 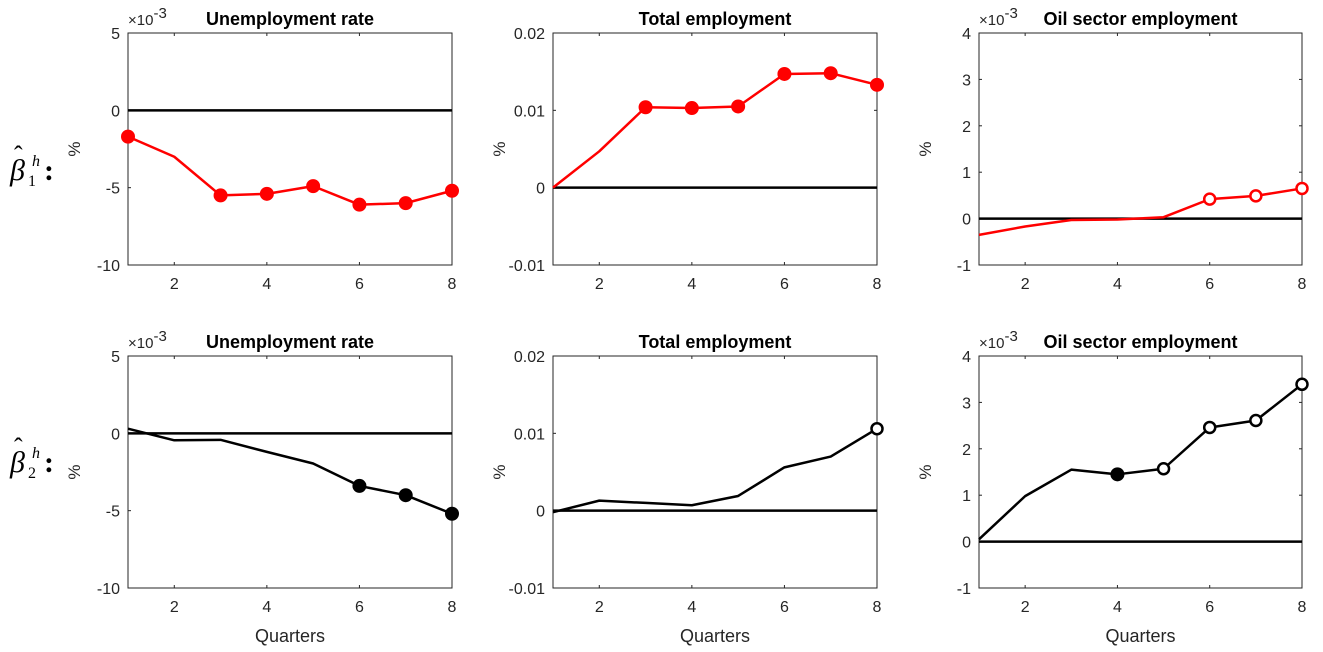 What do you see at coordinates (998, 17) in the screenshot?
I see `panel-3-exponent: ×10⁻³` at bounding box center [998, 17].